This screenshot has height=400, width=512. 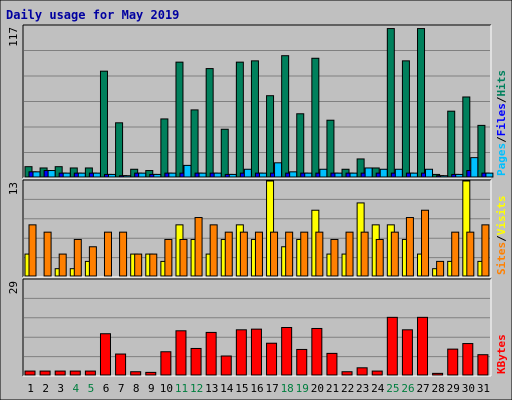 I want to click on x-tick-label-31: 31, so click(x=483, y=388).